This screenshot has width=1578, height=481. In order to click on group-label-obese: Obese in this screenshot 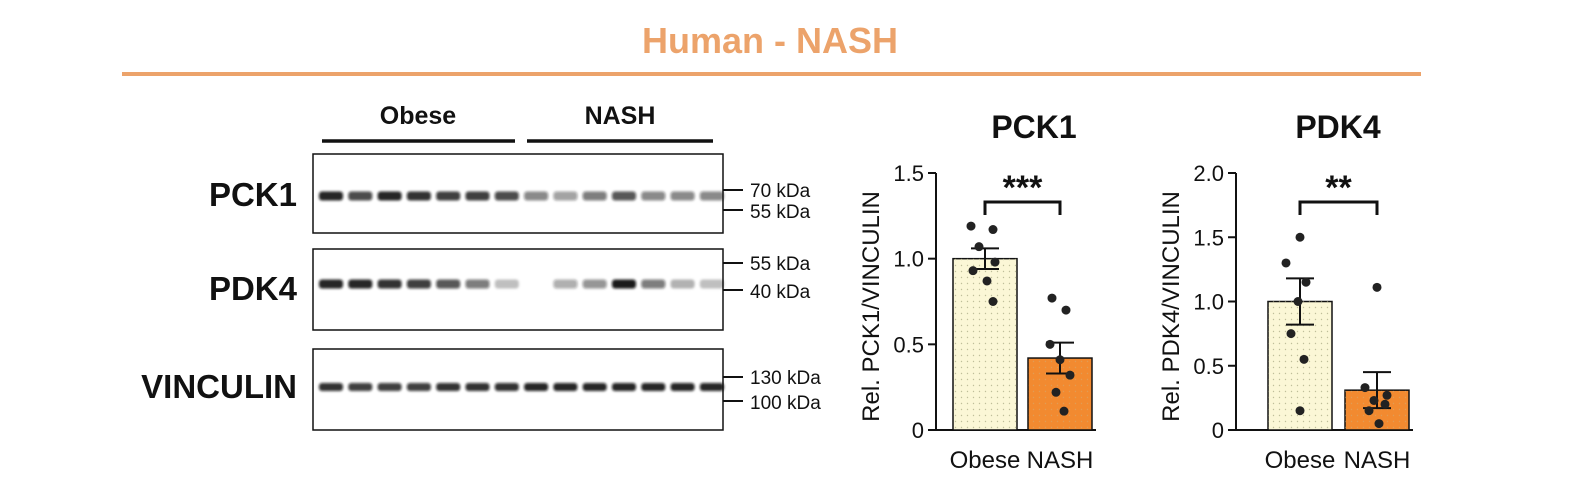, I will do `click(418, 116)`.